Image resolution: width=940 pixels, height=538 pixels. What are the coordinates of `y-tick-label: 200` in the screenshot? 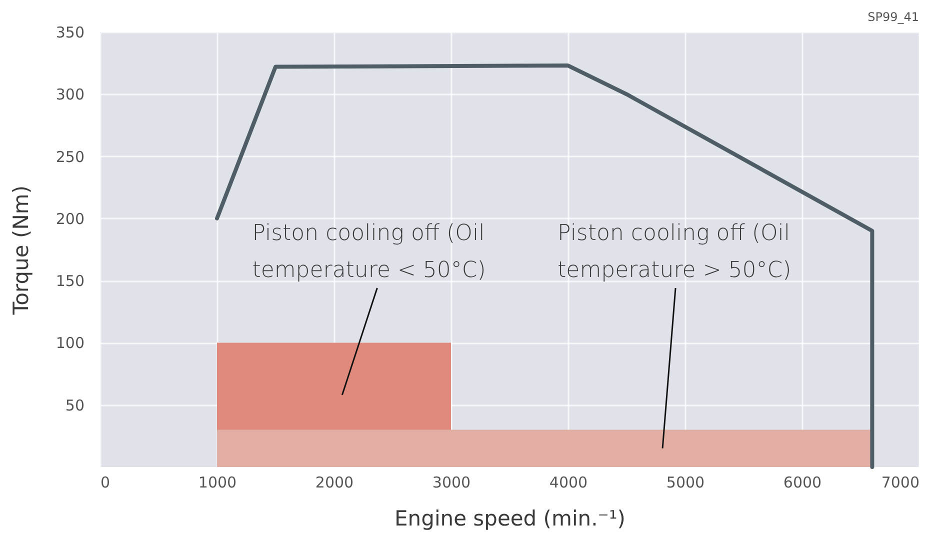 It's located at (70, 219).